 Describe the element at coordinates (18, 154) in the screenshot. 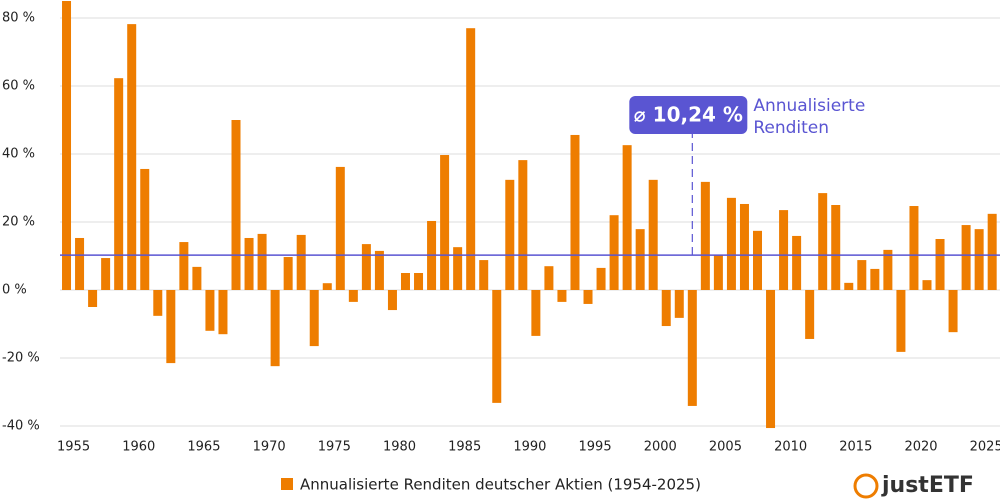

I see `y-tick-label: 40 %` at that location.